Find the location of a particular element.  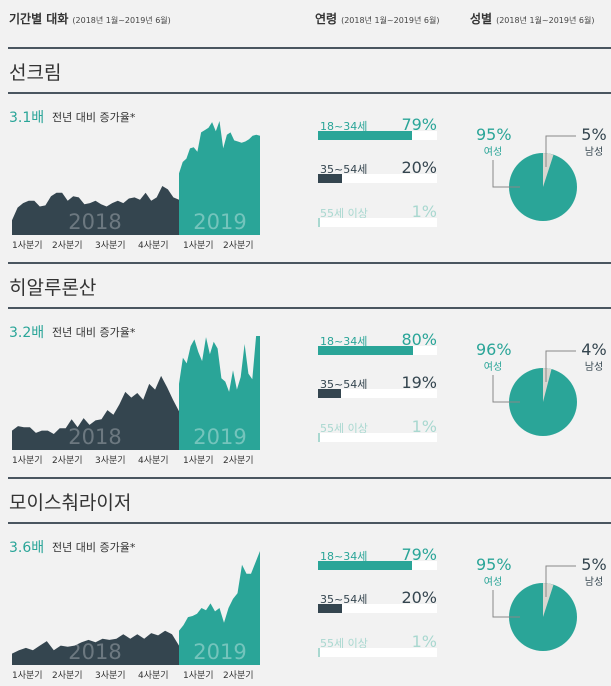

period-header: 기간별 대화 (2018년 1월~2019년 6월) is located at coordinates (90, 18).